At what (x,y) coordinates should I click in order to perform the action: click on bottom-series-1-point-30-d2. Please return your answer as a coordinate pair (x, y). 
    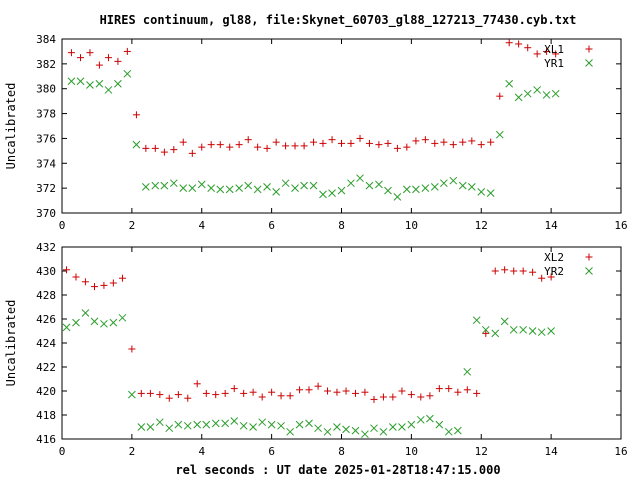
    Looking at the image, I should click on (346, 429).